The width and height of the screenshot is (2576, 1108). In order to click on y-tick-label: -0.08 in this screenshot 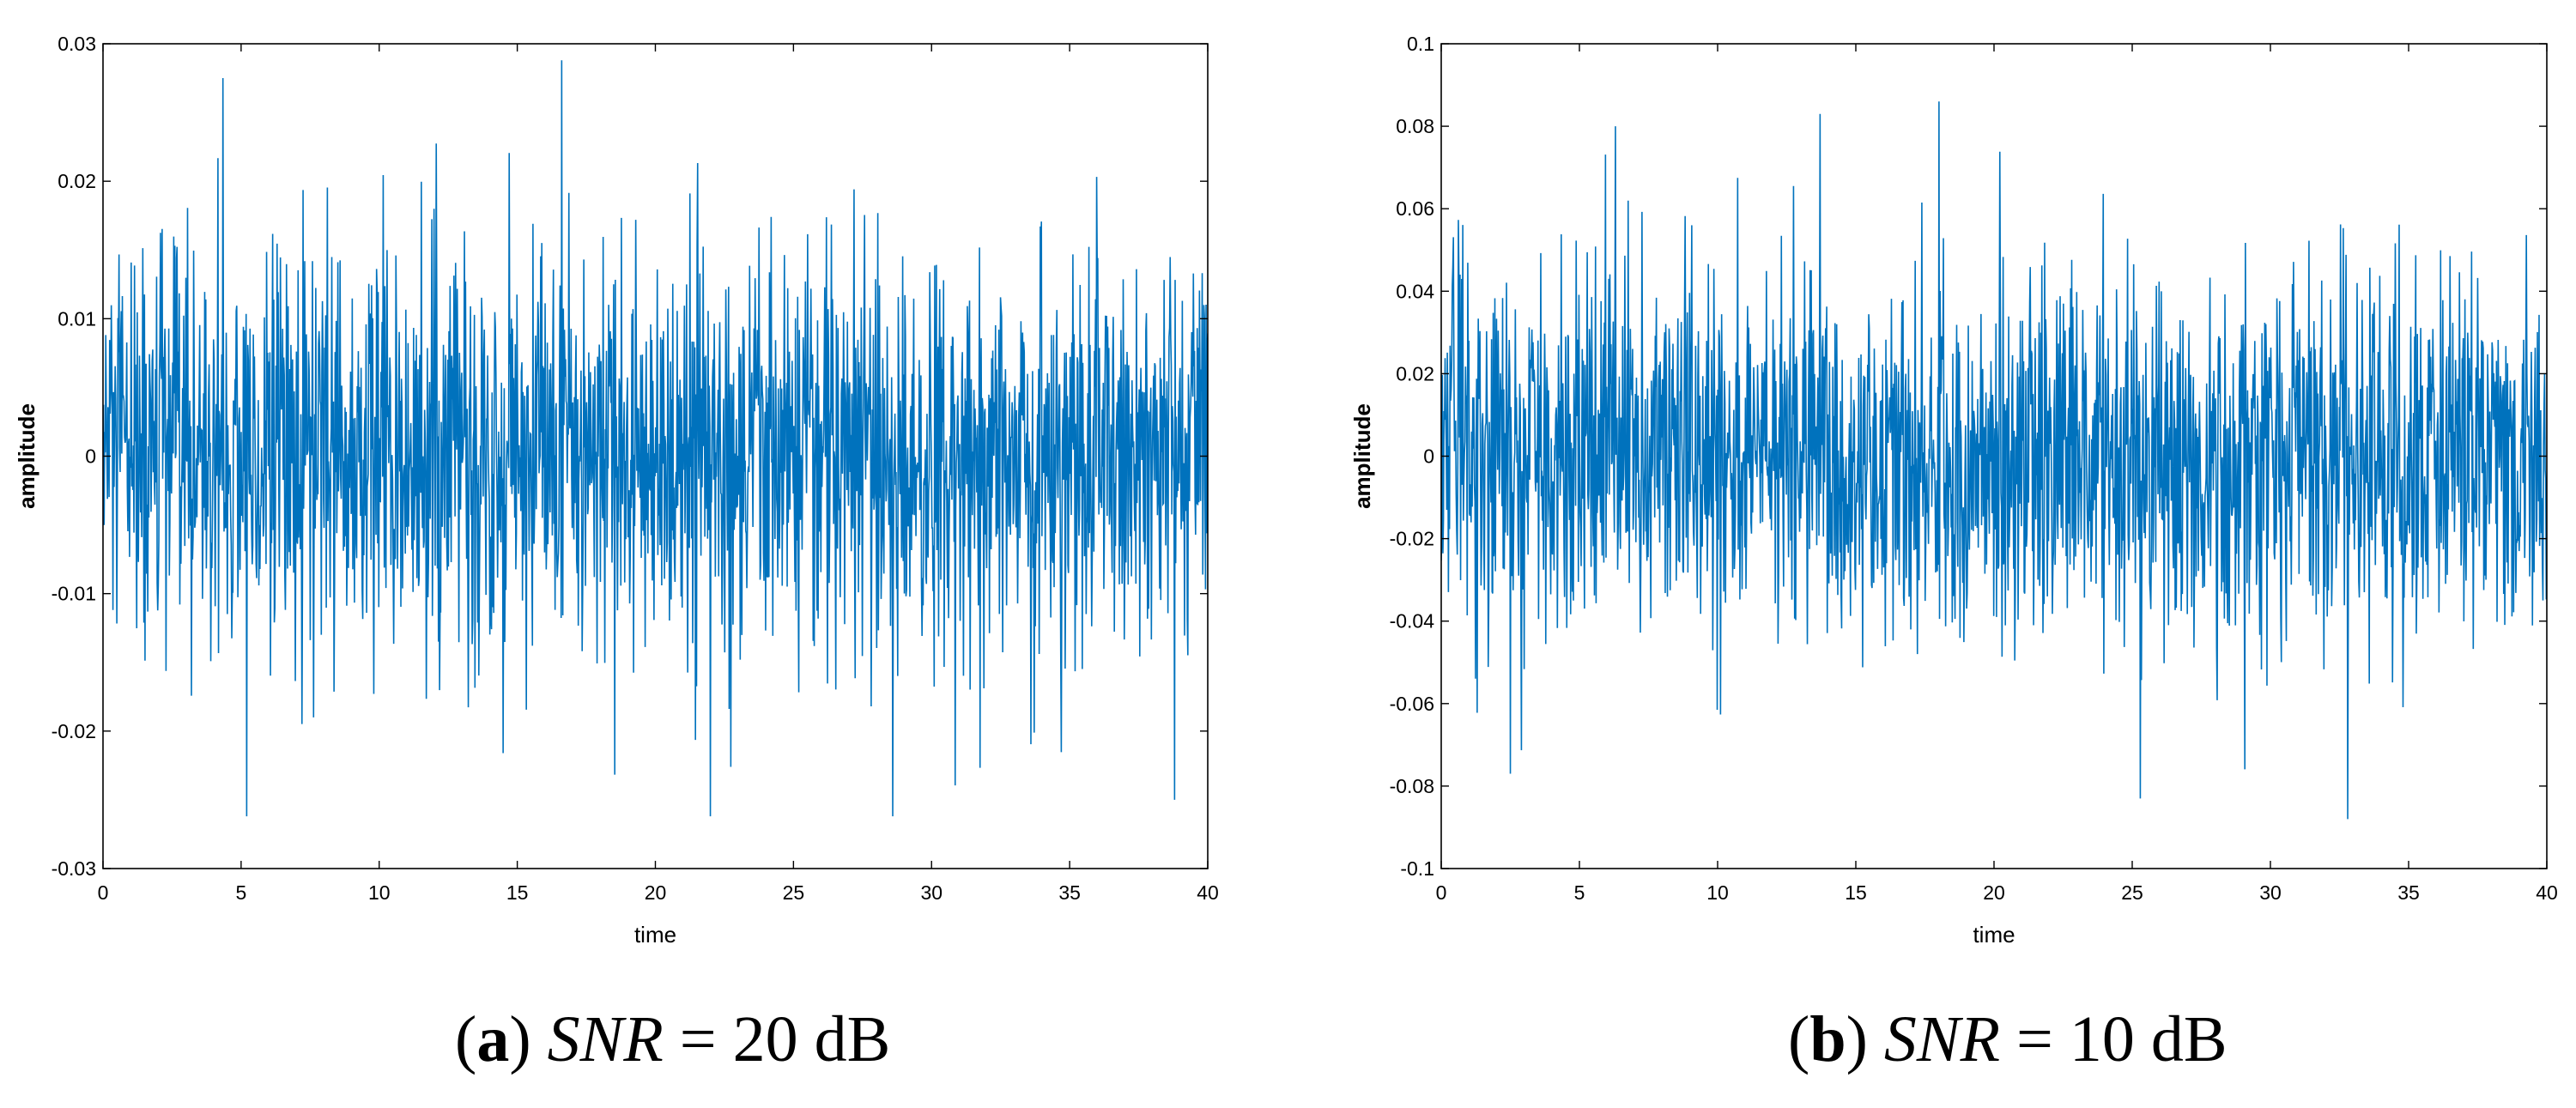, I will do `click(1412, 786)`.